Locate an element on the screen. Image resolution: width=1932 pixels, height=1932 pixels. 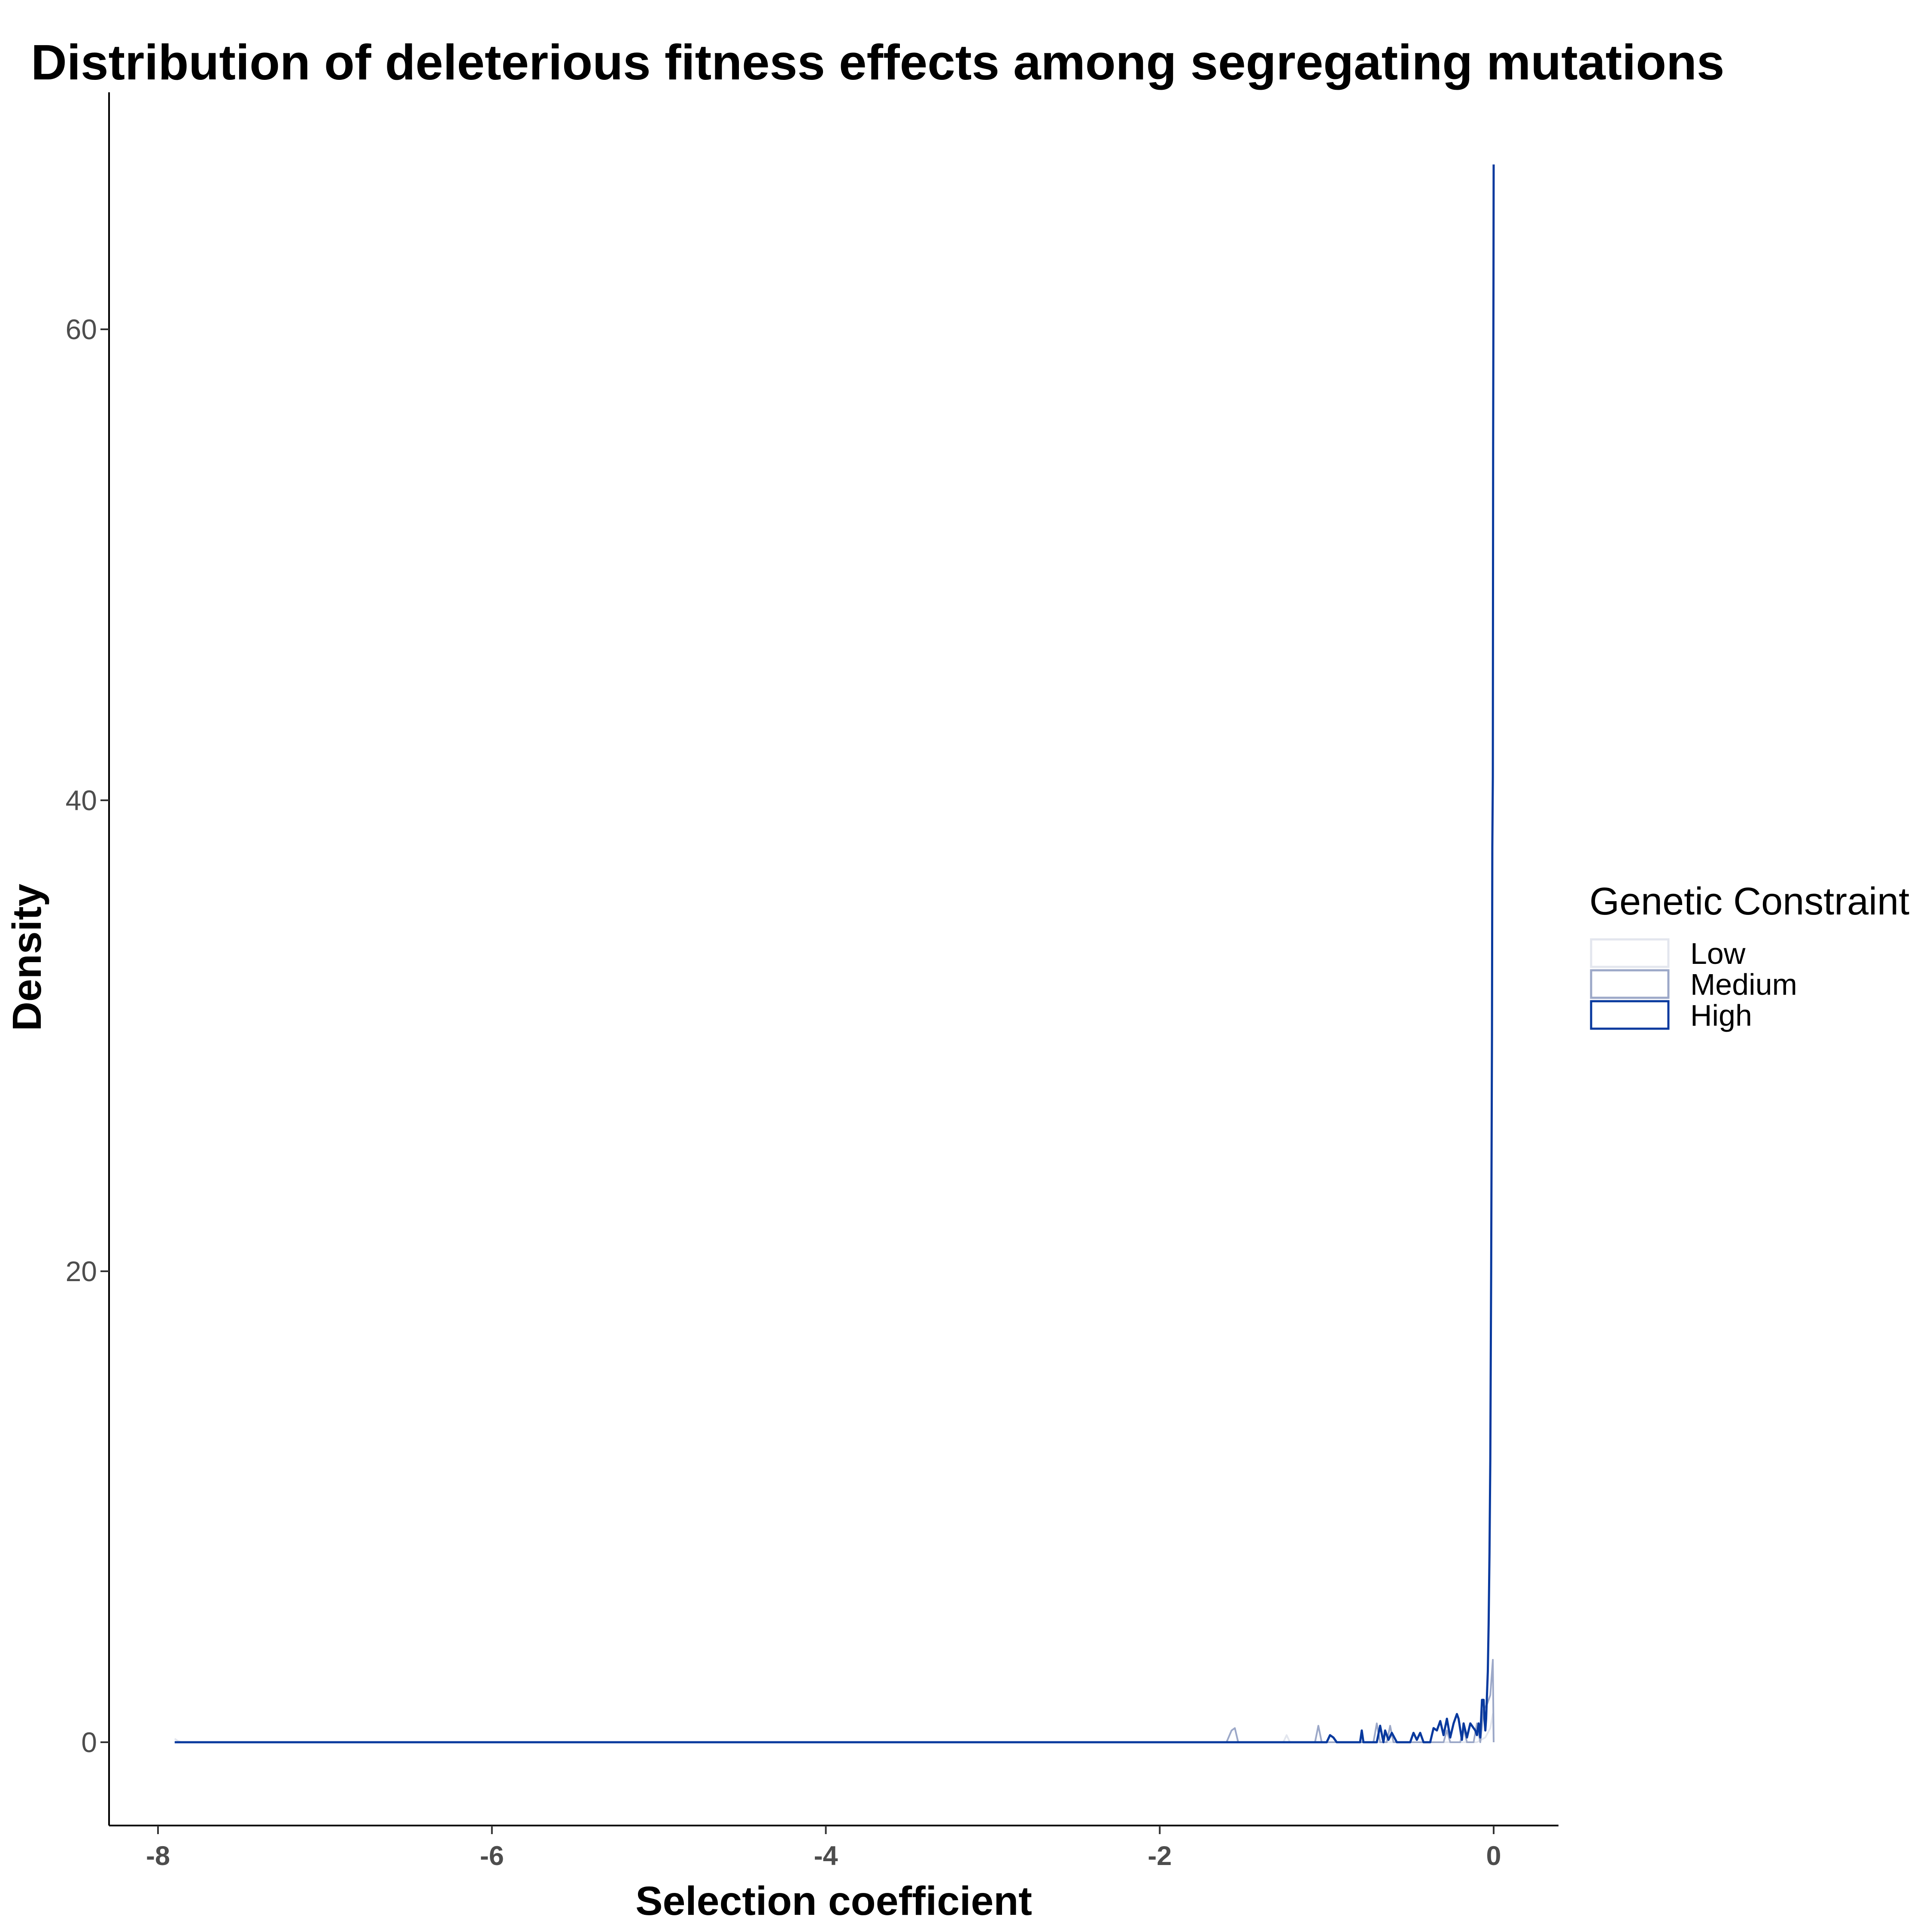
y-tick-label: 20 is located at coordinates (82, 1271).